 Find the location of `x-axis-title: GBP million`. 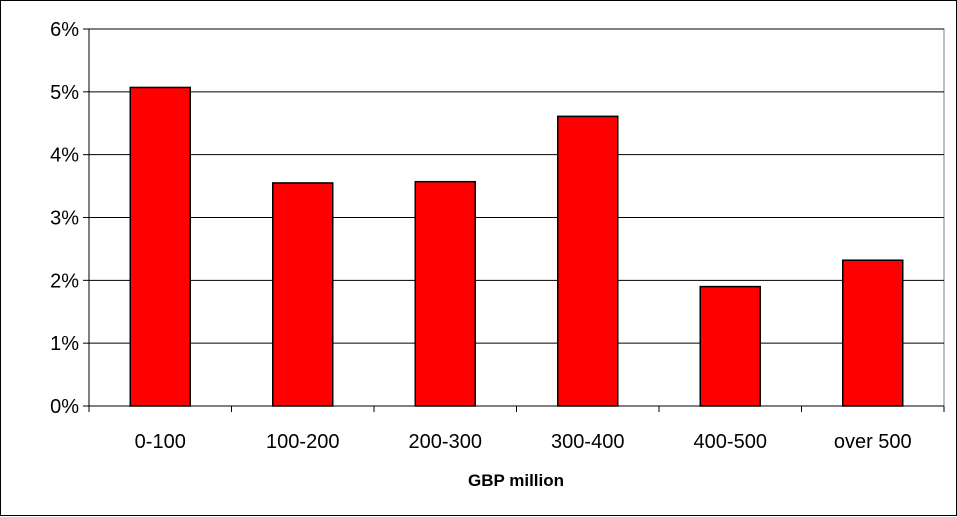

x-axis-title: GBP million is located at coordinates (516, 480).